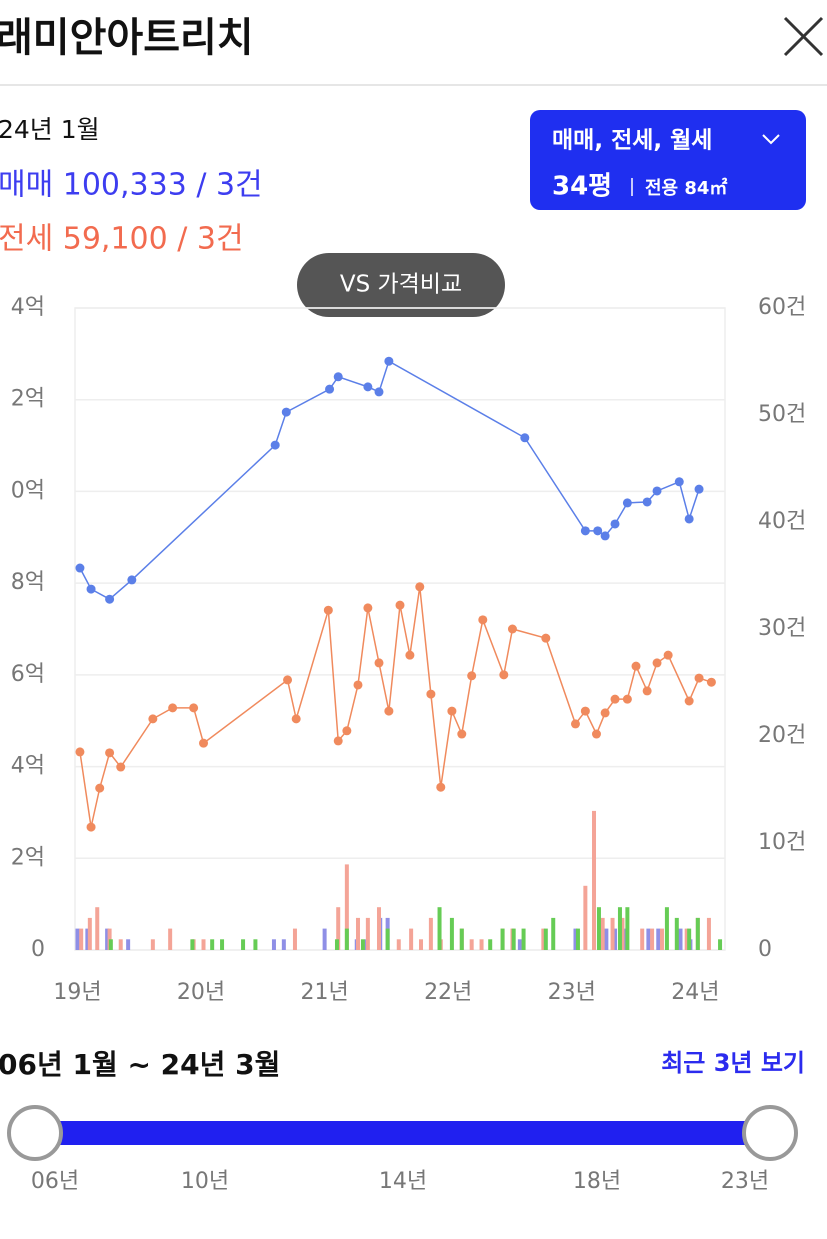  Describe the element at coordinates (127, 38) in the screenshot. I see `title: 래미안아트리치` at that location.